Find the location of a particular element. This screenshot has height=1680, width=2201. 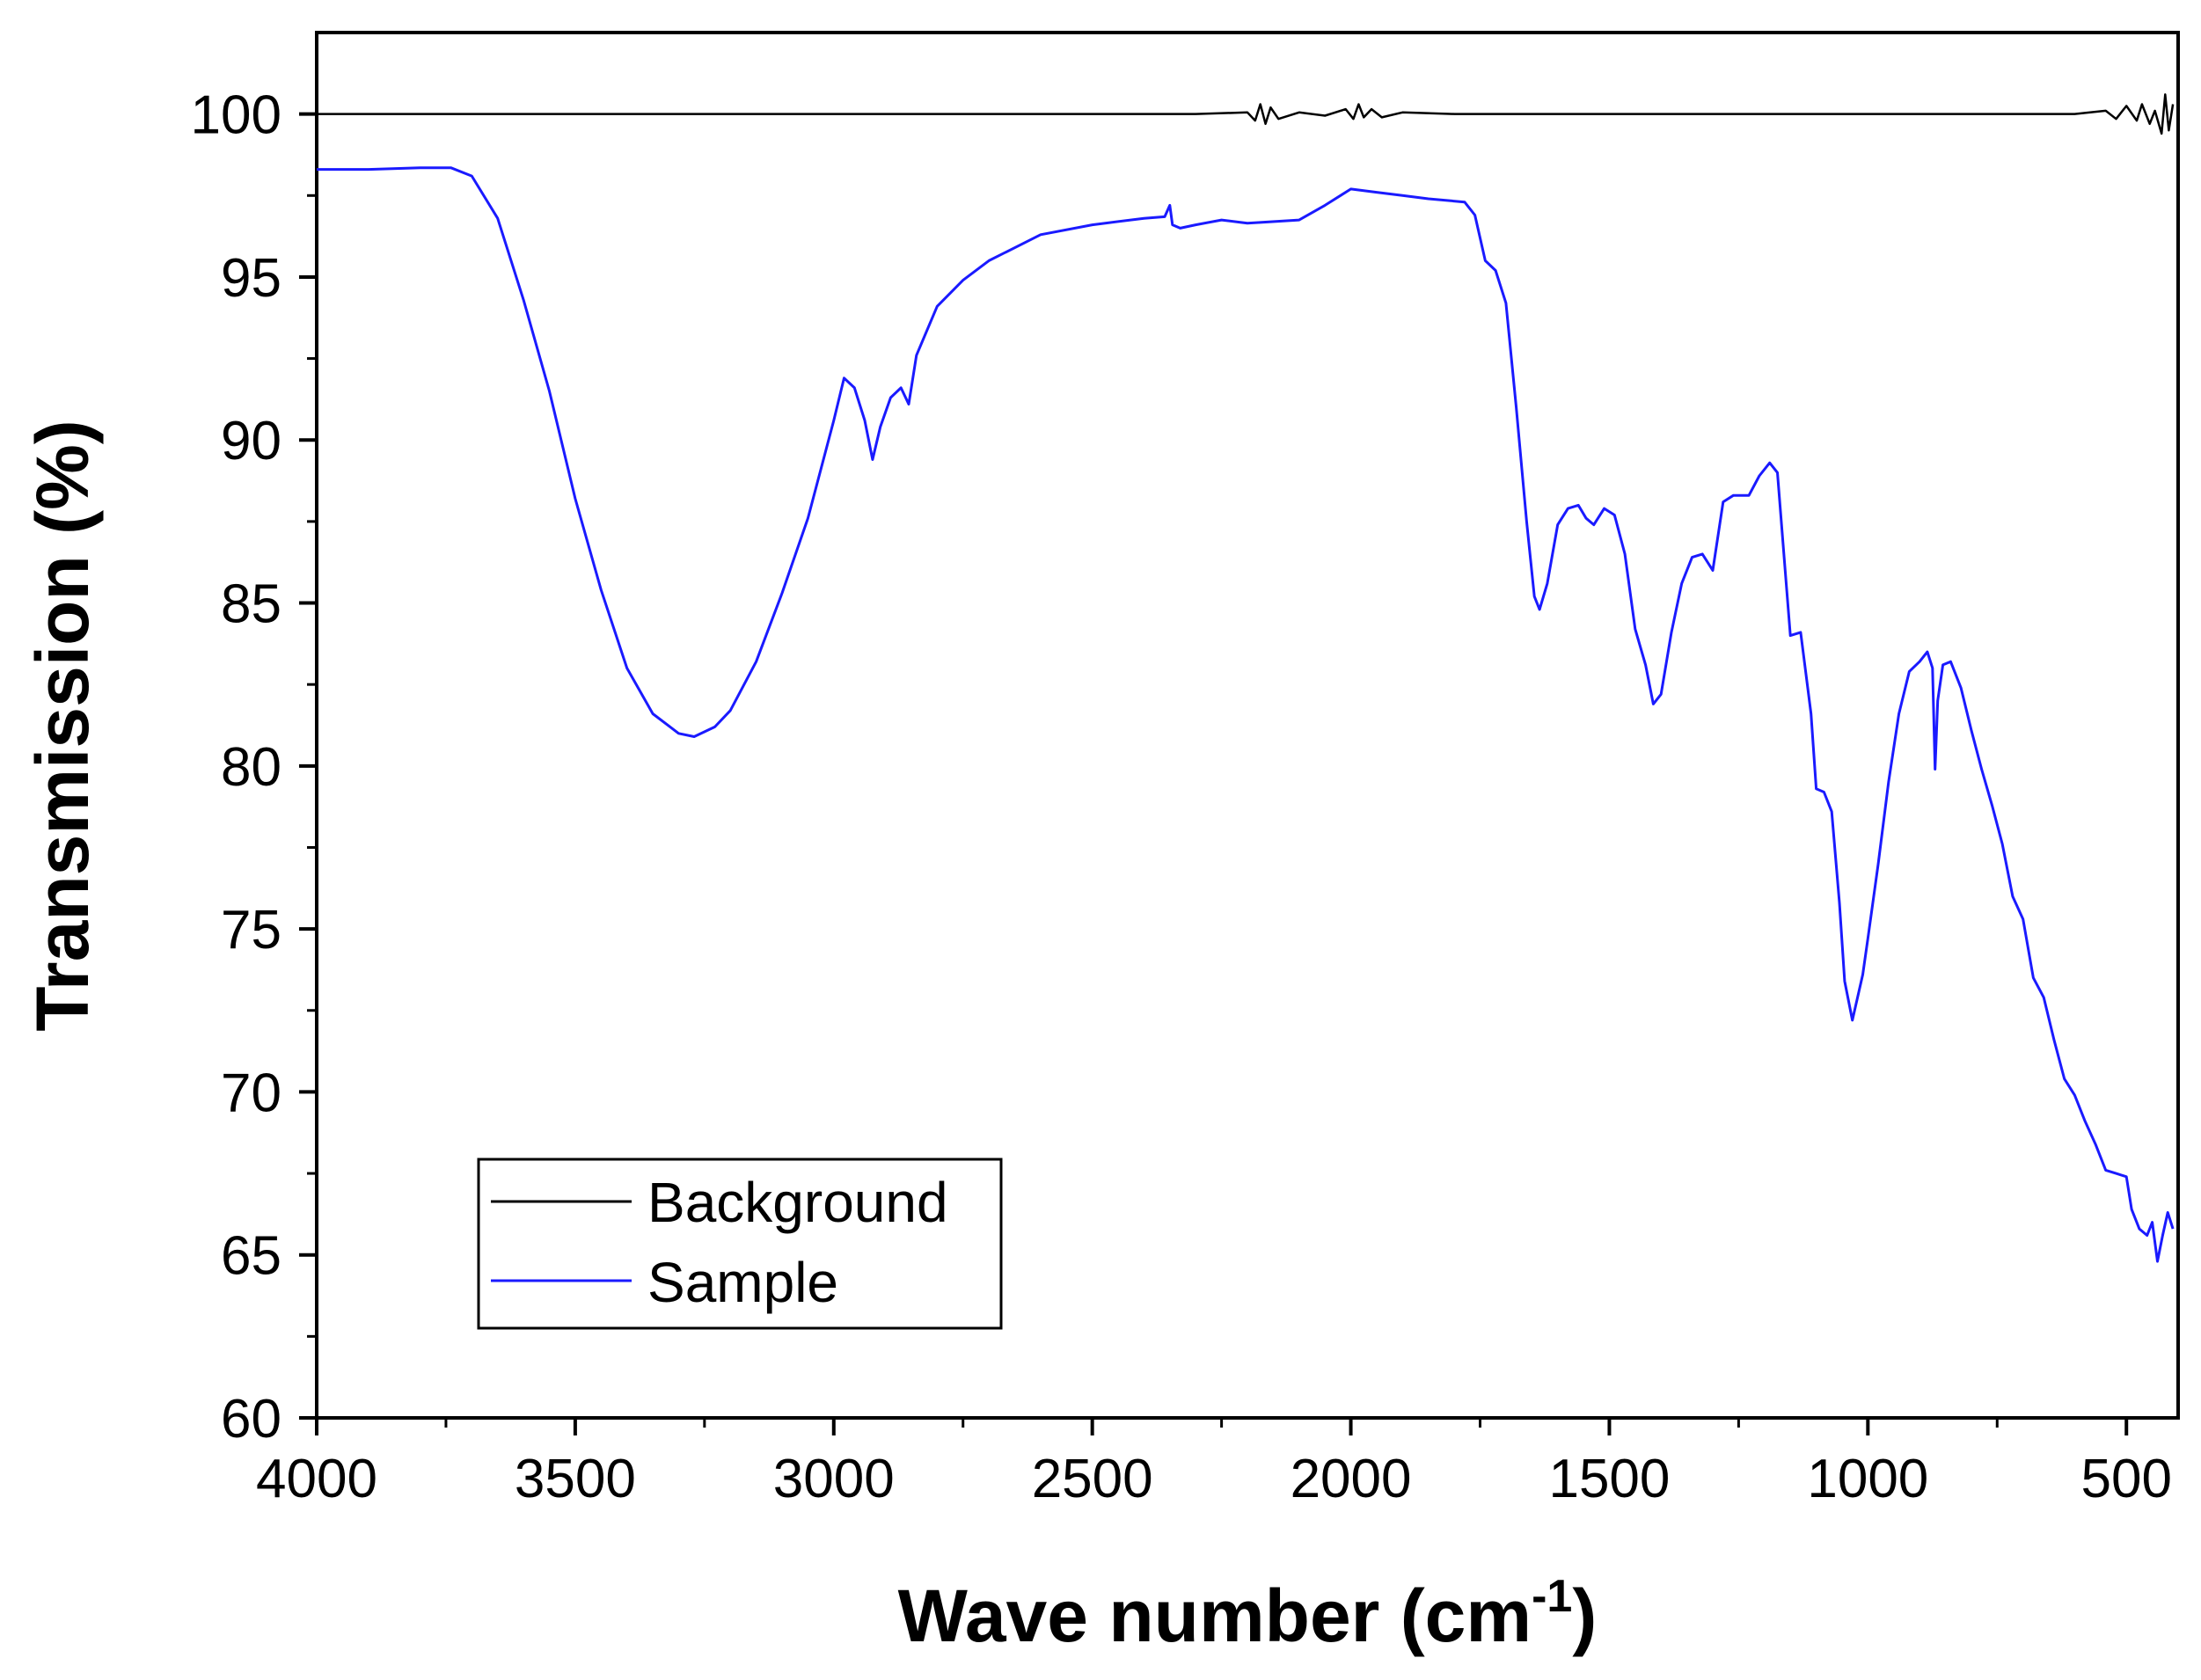

x-axis-title-main: Wave number (cm is located at coordinates (1215, 1615).